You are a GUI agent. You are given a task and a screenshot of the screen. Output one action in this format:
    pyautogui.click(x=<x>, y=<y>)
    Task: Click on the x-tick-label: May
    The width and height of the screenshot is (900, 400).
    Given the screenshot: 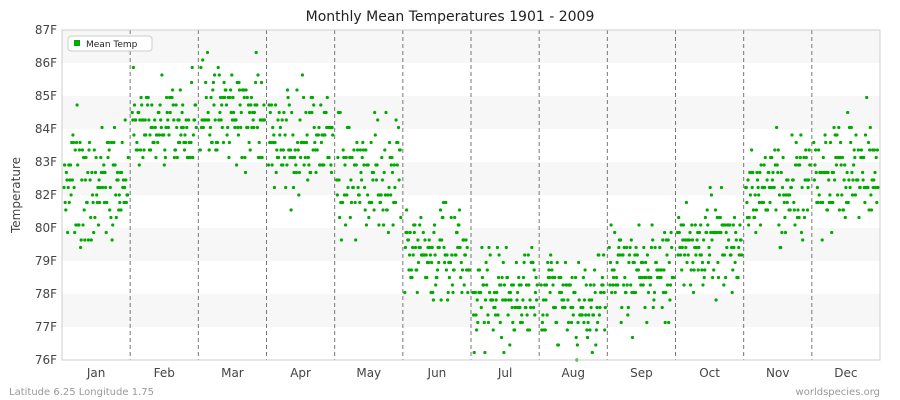 What is the action you would take?
    pyautogui.click(x=368, y=373)
    